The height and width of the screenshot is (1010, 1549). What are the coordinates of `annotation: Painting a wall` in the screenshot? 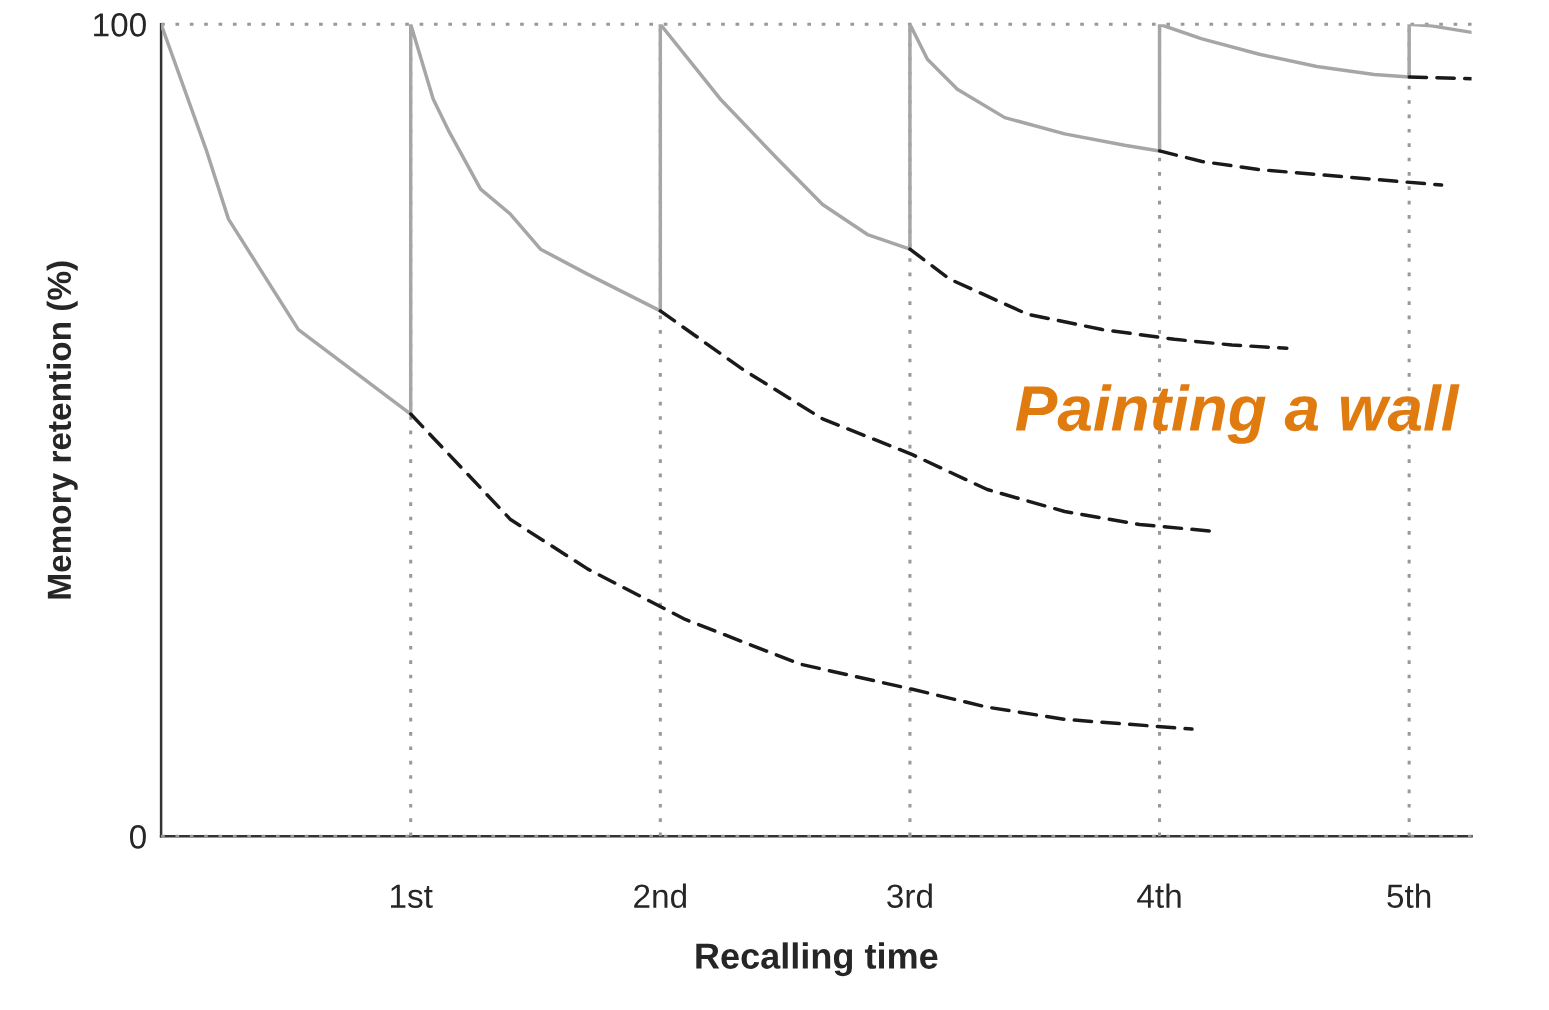 It's located at (1237, 414).